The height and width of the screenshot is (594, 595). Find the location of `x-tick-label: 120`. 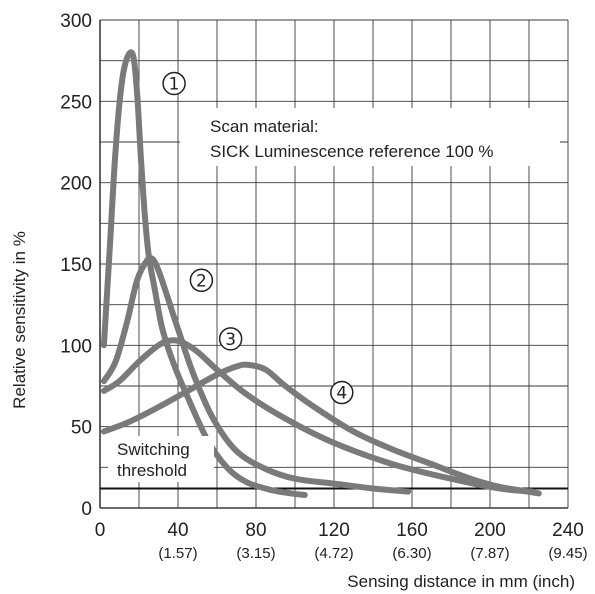

x-tick-label: 120 is located at coordinates (334, 530).